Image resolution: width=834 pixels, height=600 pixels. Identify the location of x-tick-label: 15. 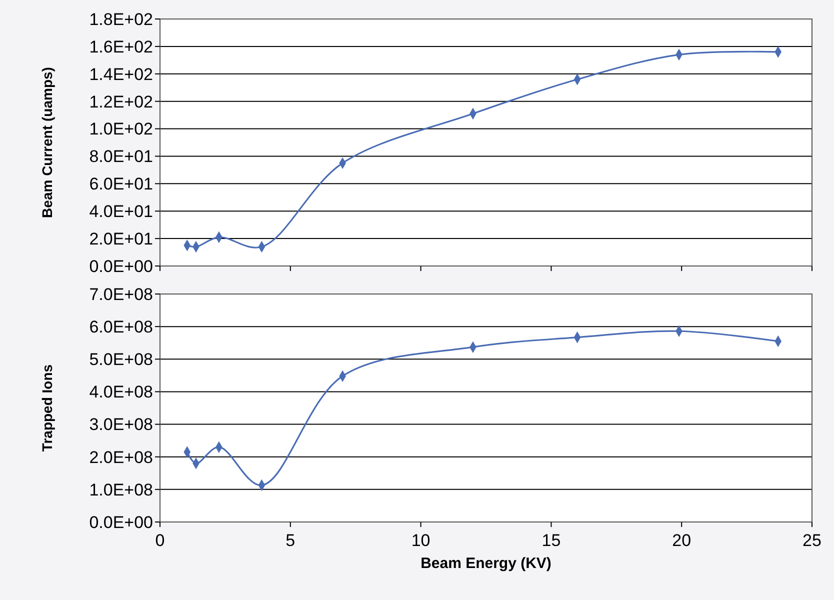
(551, 540).